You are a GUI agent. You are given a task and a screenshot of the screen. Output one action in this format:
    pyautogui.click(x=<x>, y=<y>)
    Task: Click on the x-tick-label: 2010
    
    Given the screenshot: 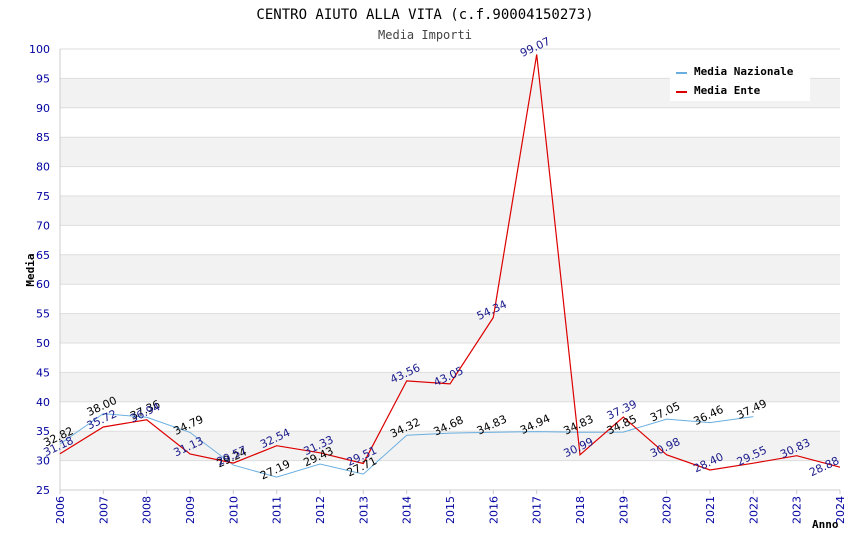 What is the action you would take?
    pyautogui.click(x=233, y=510)
    